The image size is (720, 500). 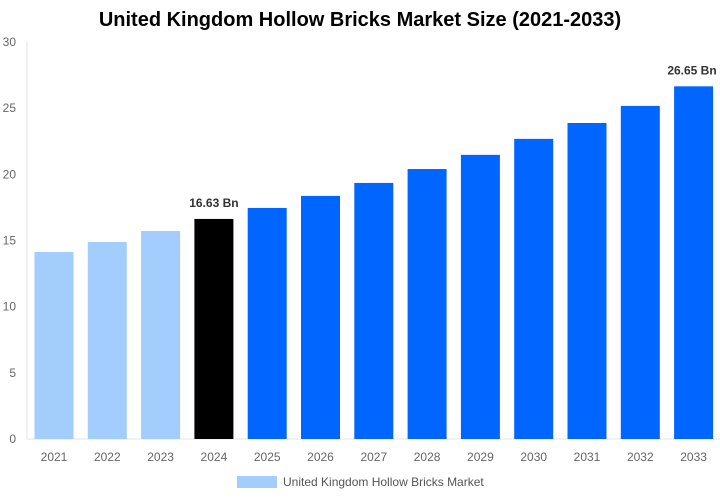 I want to click on x-tick-label: 2033, so click(x=693, y=457).